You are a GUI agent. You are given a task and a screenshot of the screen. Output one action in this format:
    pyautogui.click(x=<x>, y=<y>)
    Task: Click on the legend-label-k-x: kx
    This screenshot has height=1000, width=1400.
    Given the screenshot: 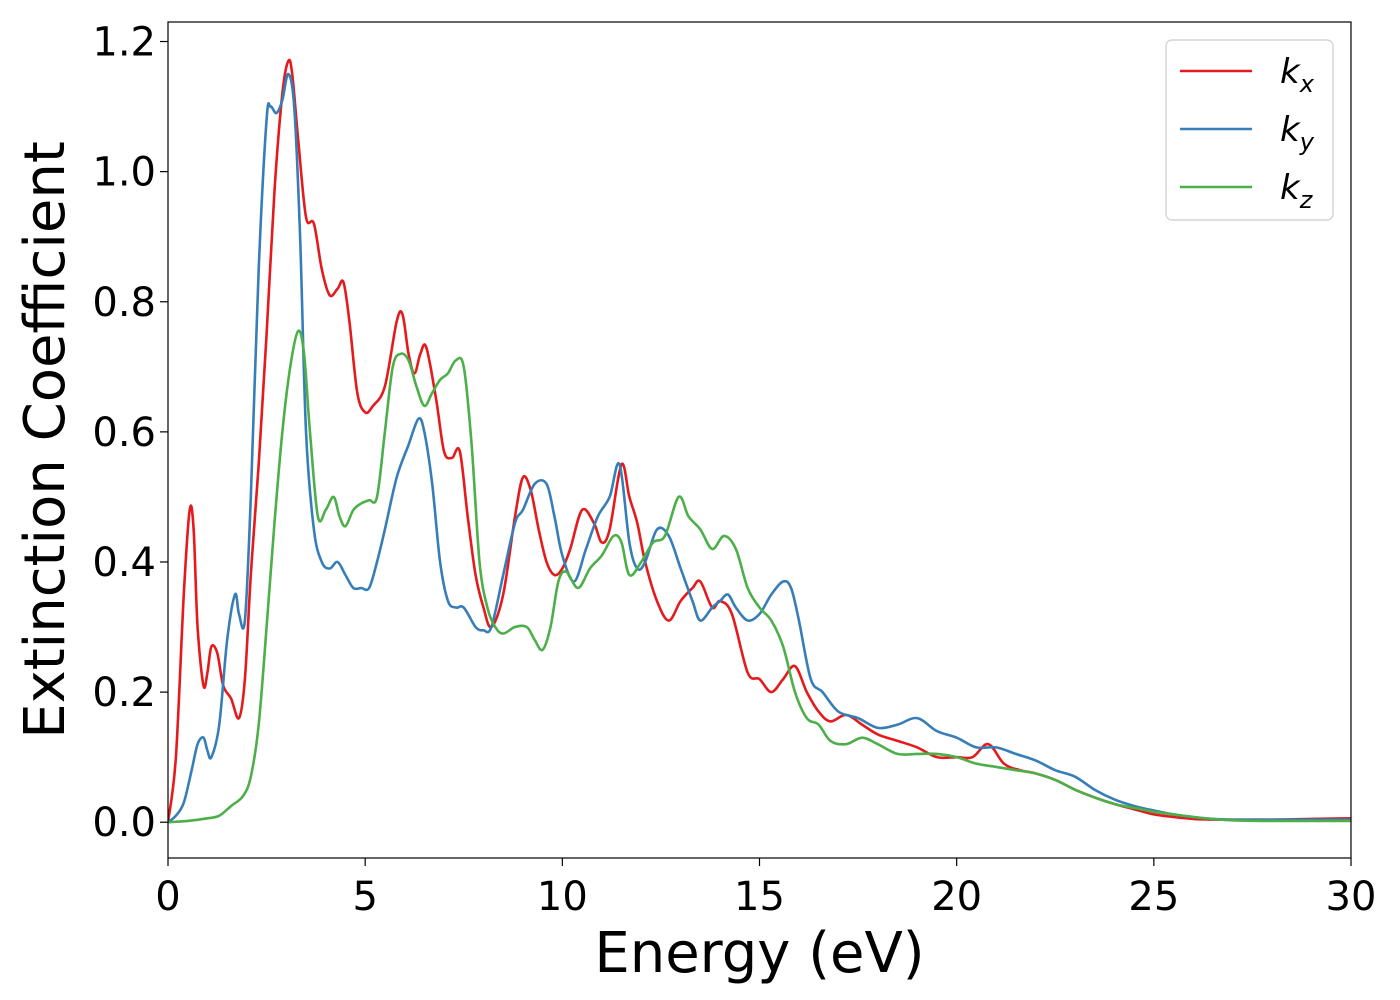 What is the action you would take?
    pyautogui.click(x=1297, y=75)
    